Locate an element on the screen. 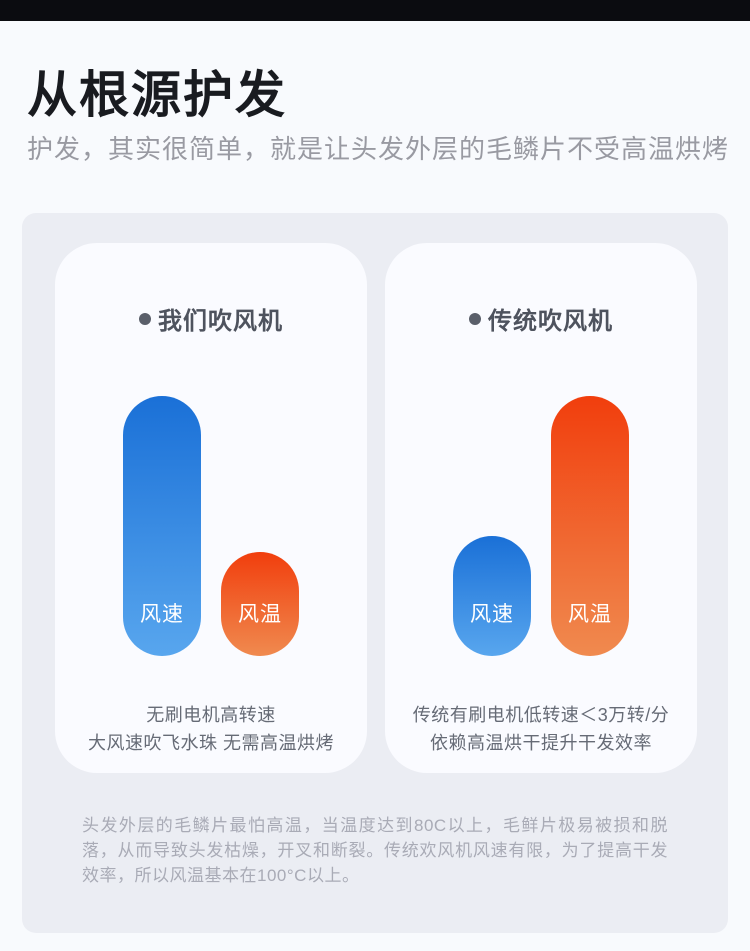 Image resolution: width=750 pixels, height=951 pixels. caption-line-2: 依赖高温烘干提升干发效率 is located at coordinates (541, 743).